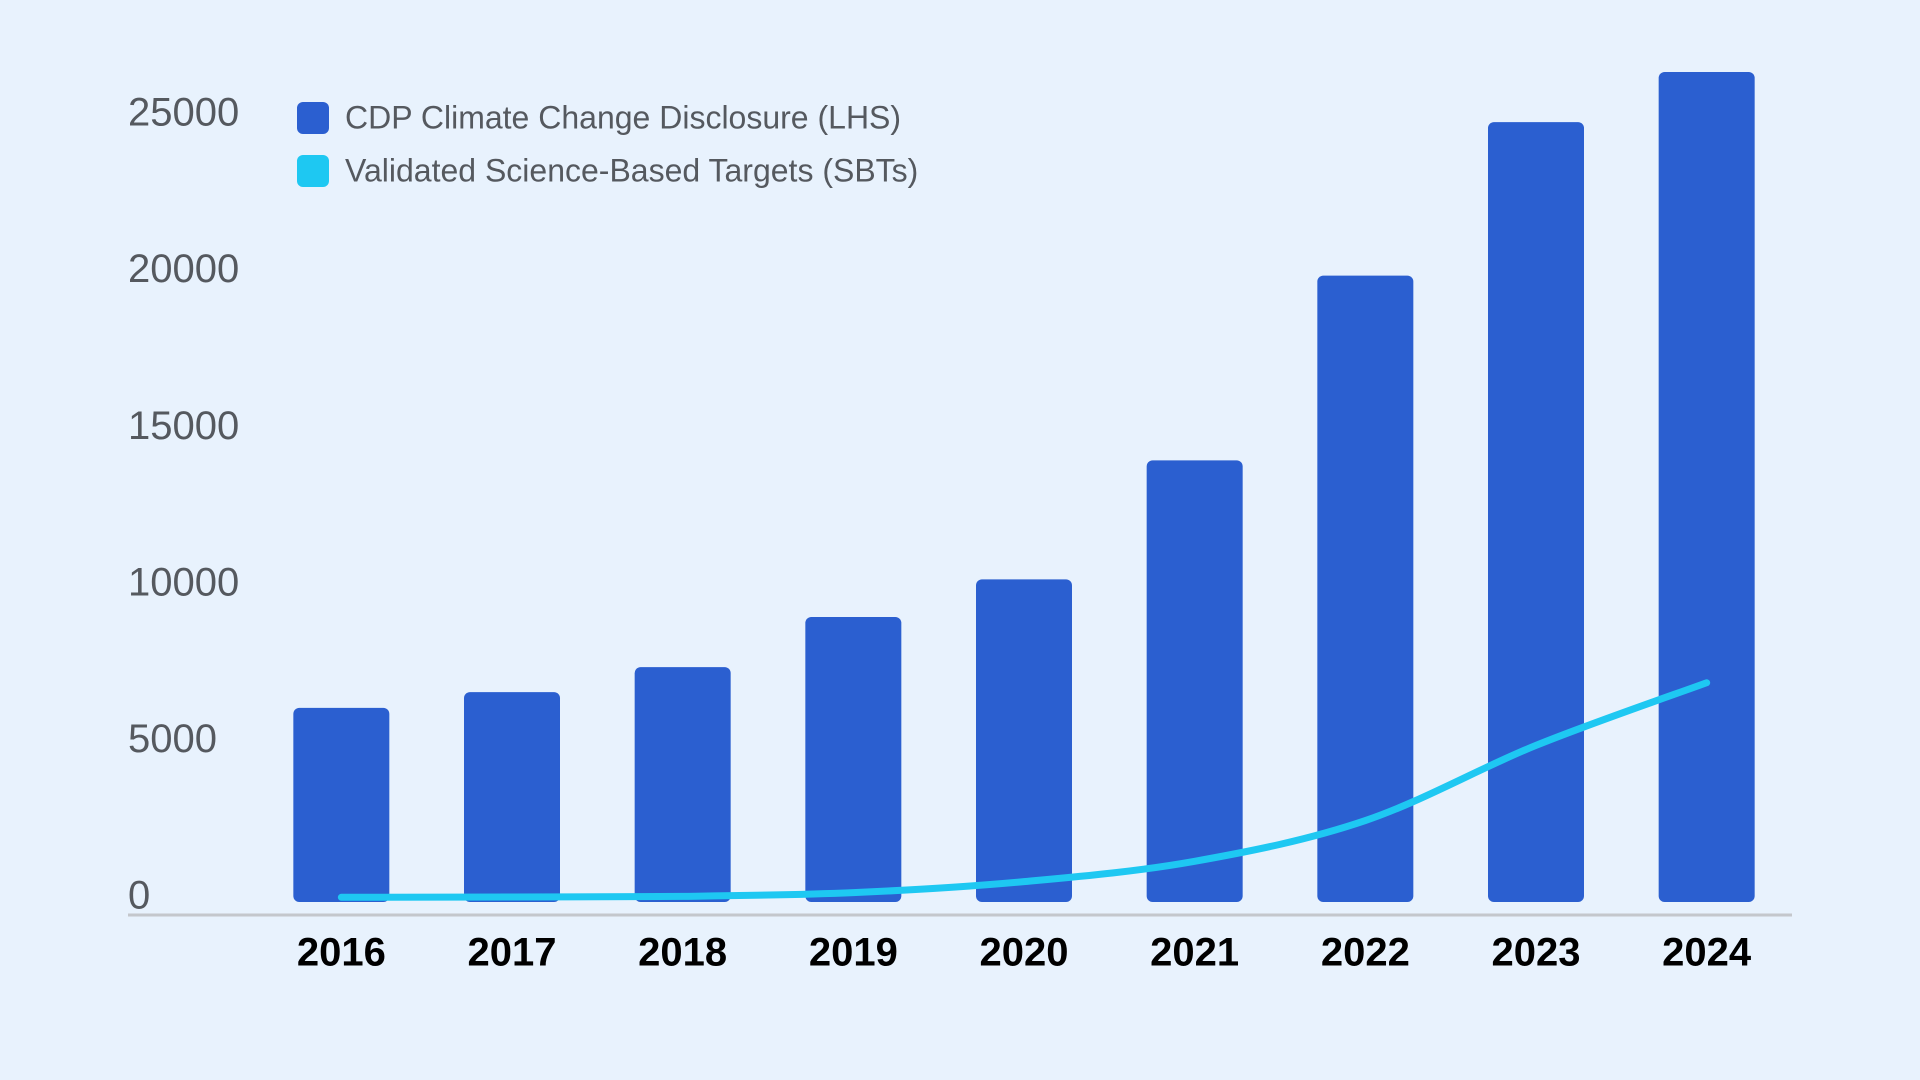 The height and width of the screenshot is (1080, 1920). What do you see at coordinates (683, 784) in the screenshot?
I see `bar-2018` at bounding box center [683, 784].